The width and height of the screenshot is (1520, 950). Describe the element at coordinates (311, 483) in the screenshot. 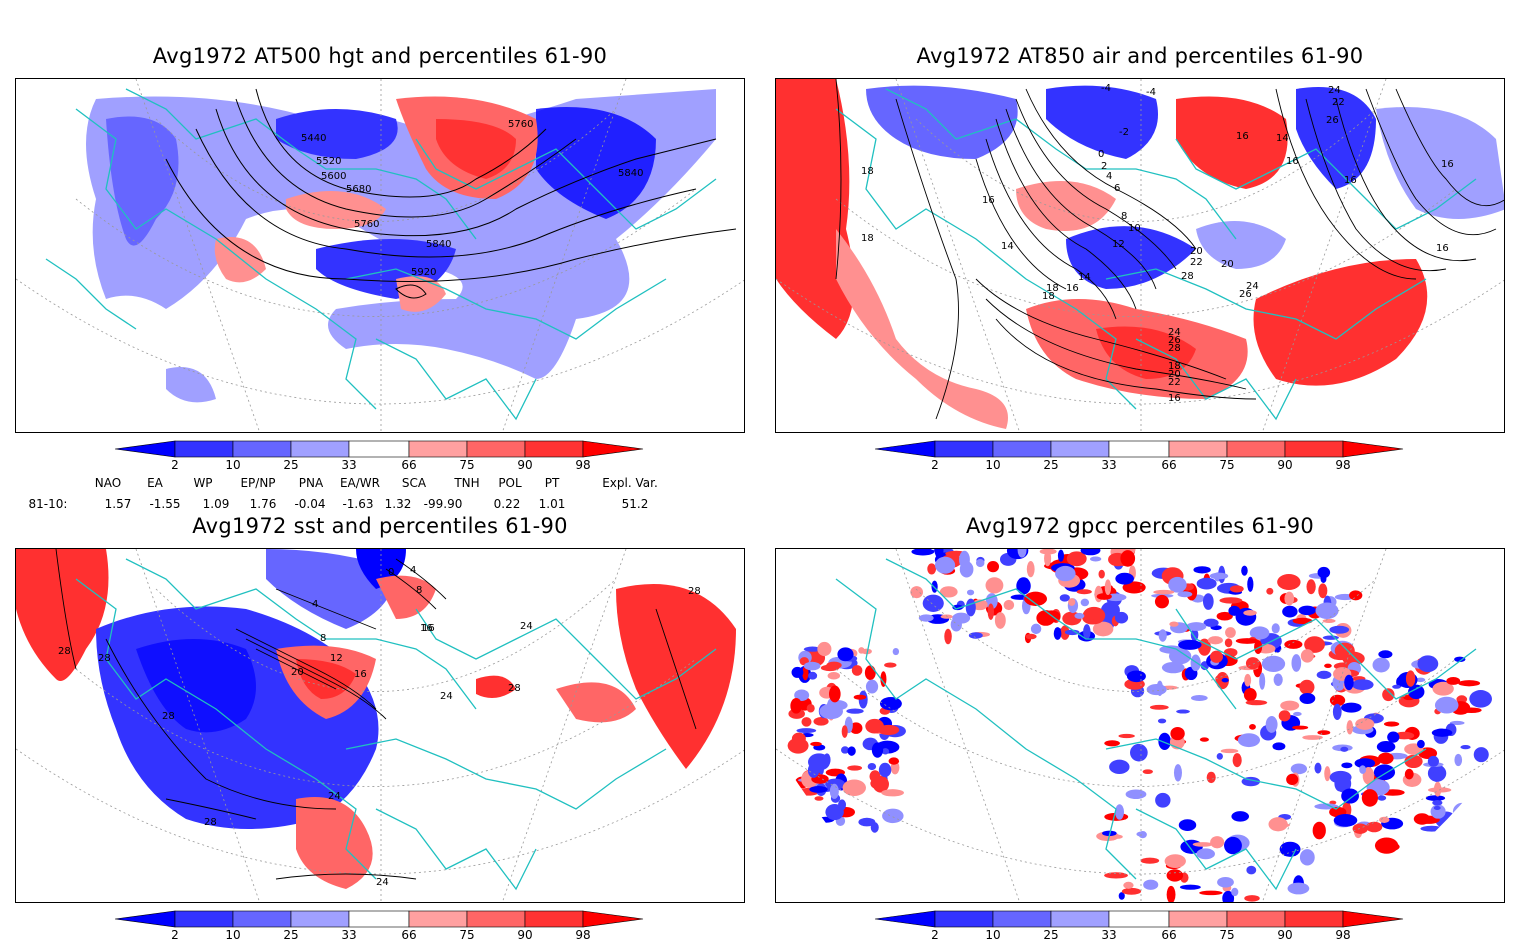

I see `index-header: PNA` at that location.